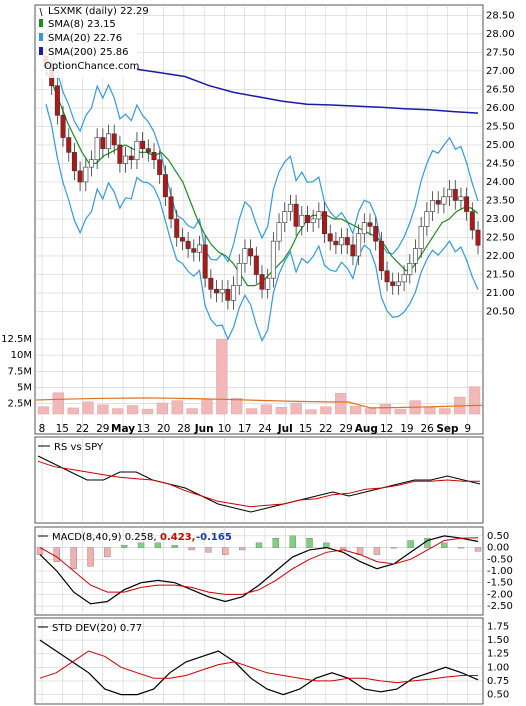 This screenshot has width=526, height=706. I want to click on date-tick-label: 15, so click(305, 429).